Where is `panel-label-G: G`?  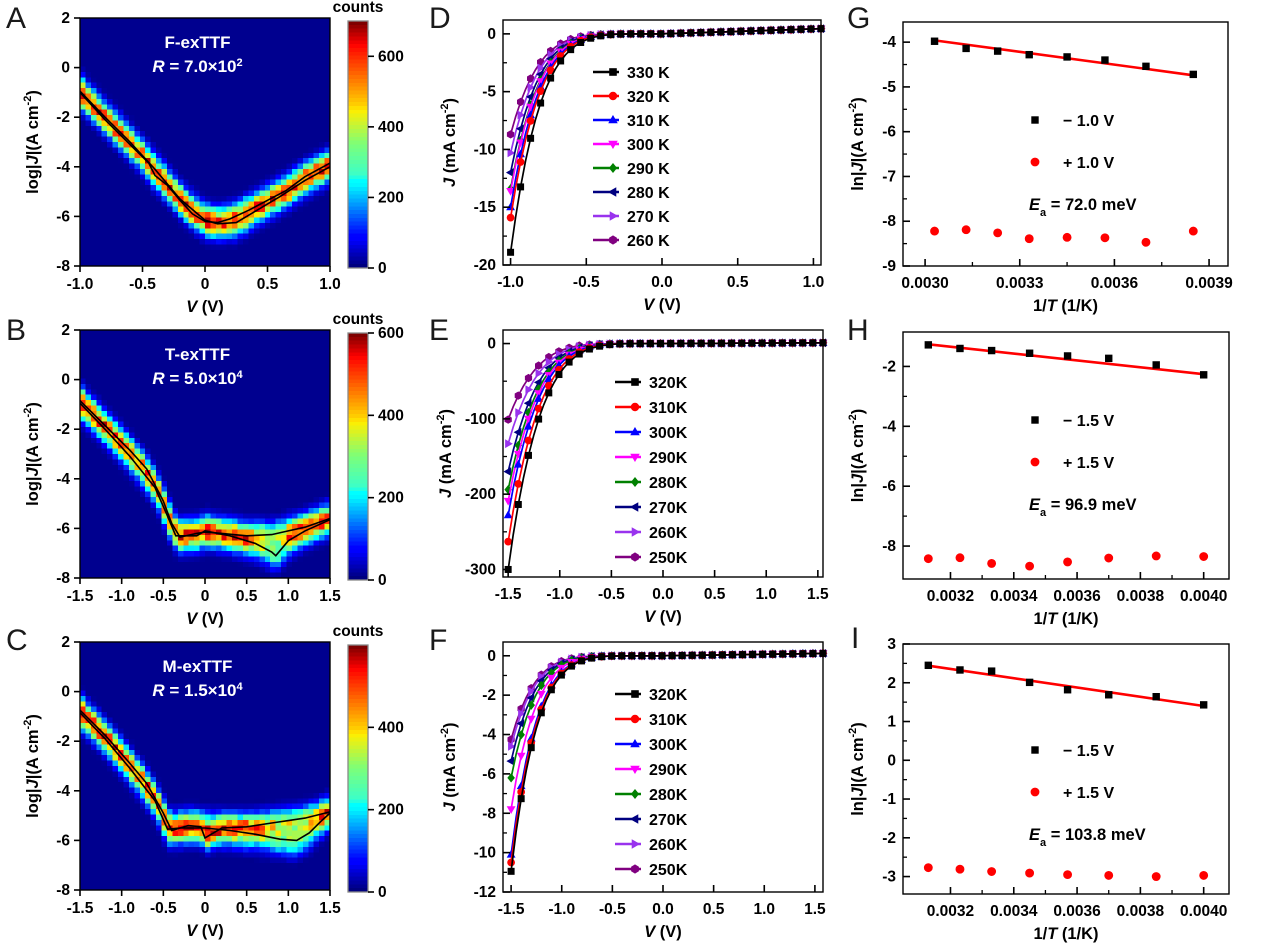
panel-label-G: G is located at coordinates (859, 18).